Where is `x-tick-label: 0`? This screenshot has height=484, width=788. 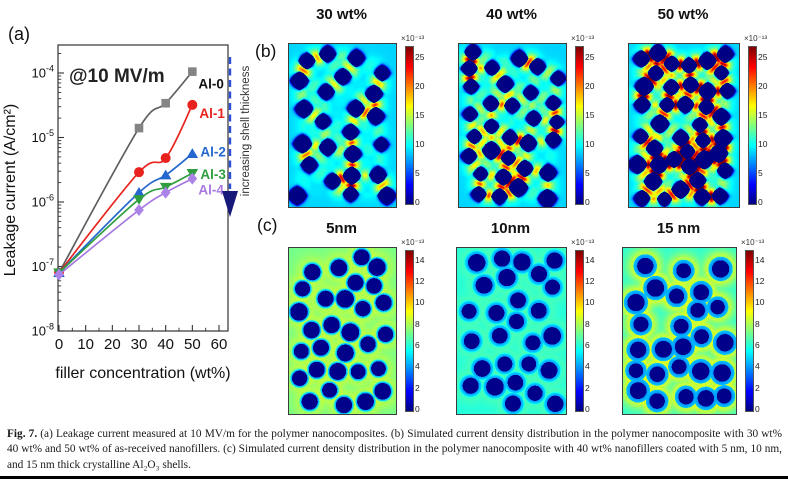 x-tick-label: 0 is located at coordinates (59, 344).